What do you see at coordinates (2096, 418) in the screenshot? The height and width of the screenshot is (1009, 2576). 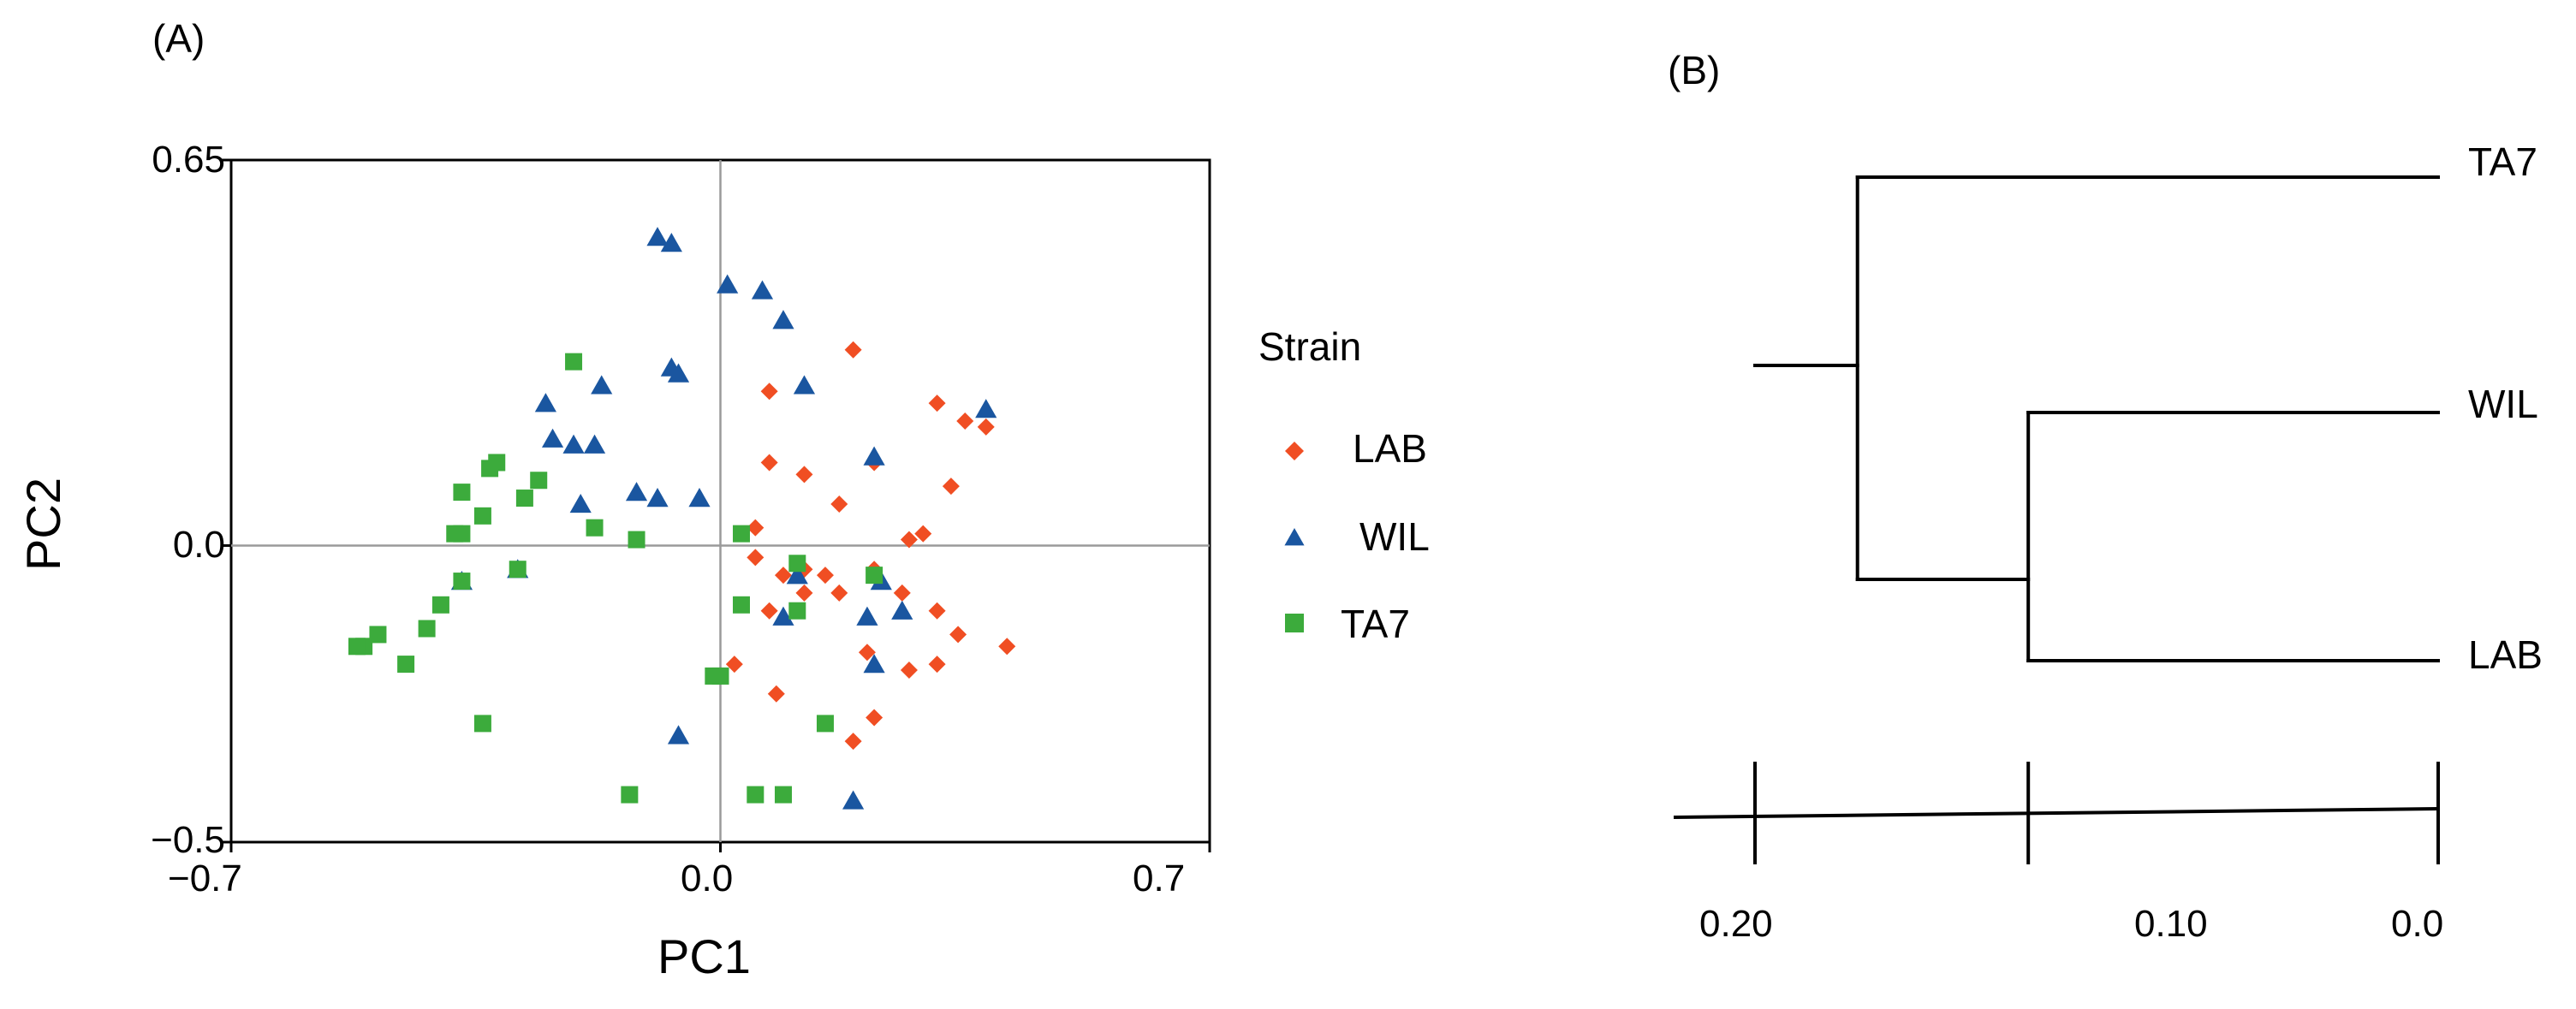 I see `dendrogram` at bounding box center [2096, 418].